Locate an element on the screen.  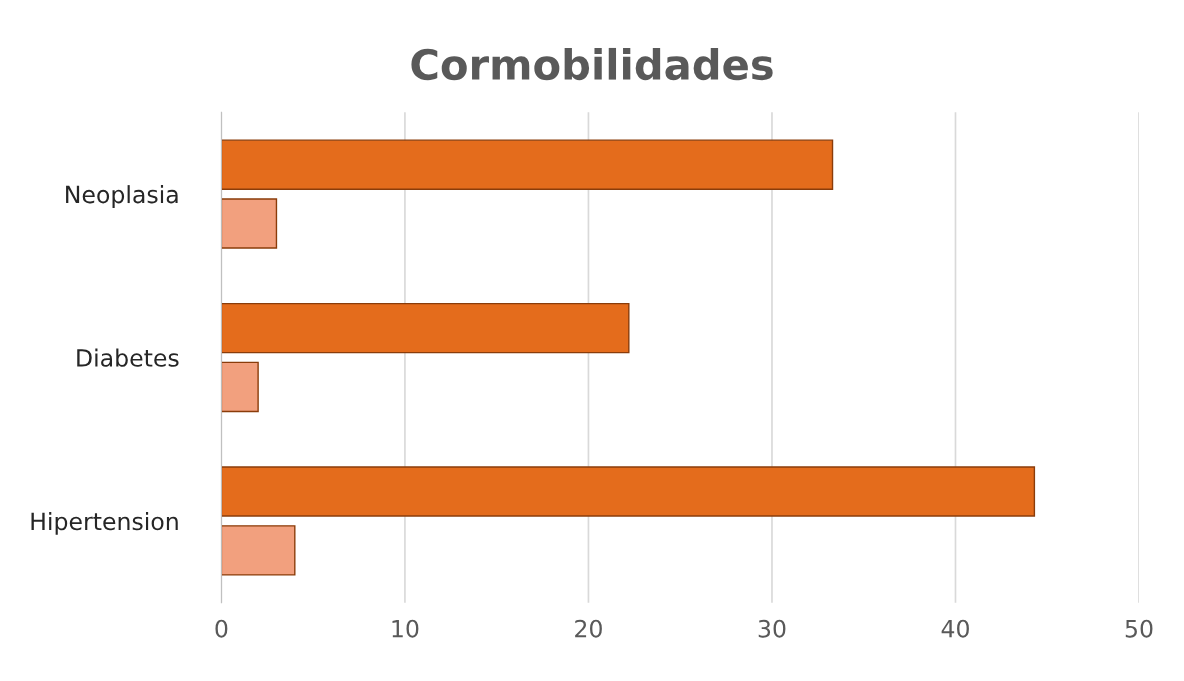
y-tick-label: Diabetes is located at coordinates (128, 357).